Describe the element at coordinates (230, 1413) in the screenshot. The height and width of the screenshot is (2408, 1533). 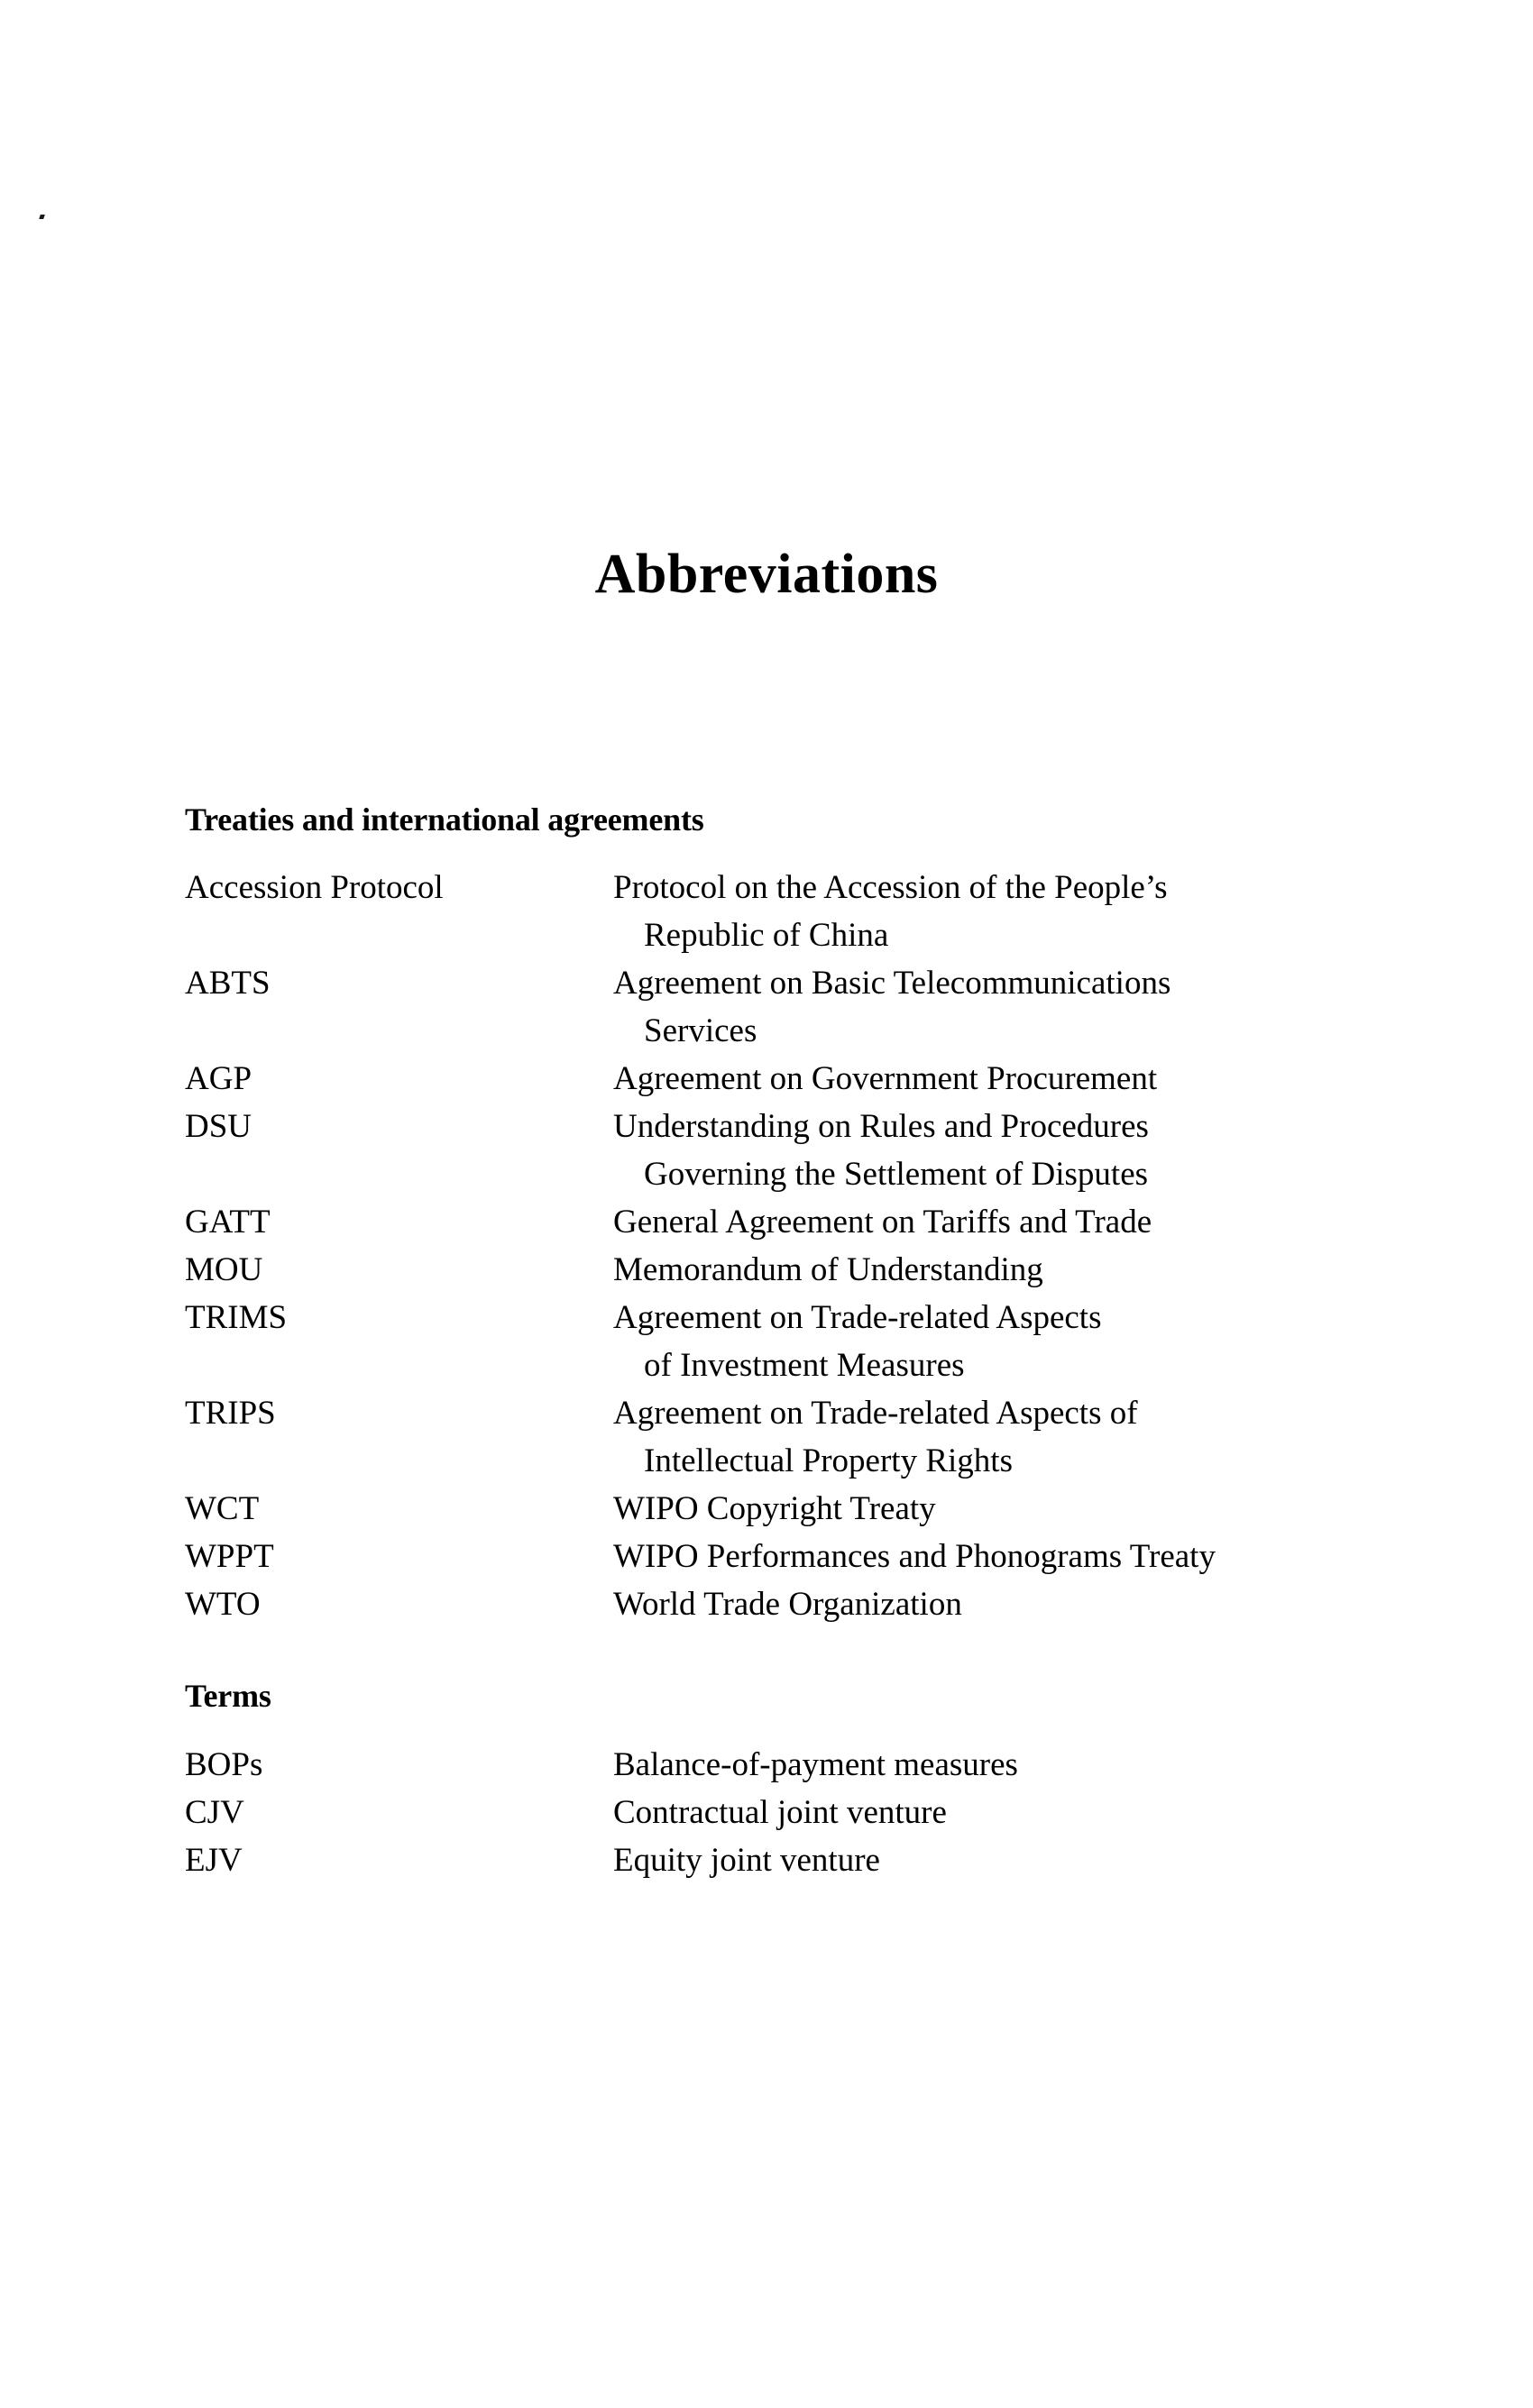
I see `abbreviation-term: TRIPS` at that location.